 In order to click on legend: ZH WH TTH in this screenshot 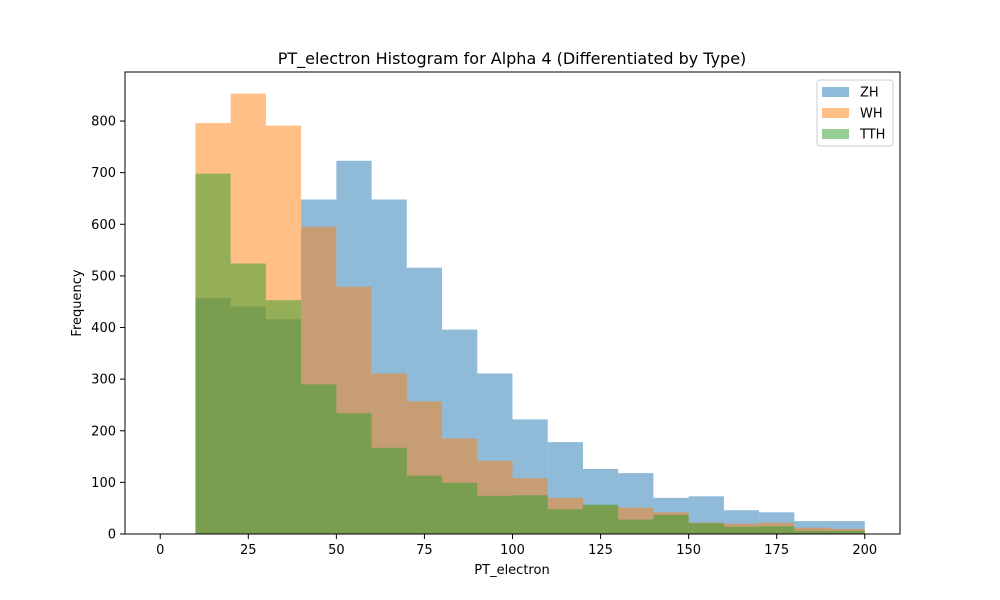, I will do `click(855, 113)`.